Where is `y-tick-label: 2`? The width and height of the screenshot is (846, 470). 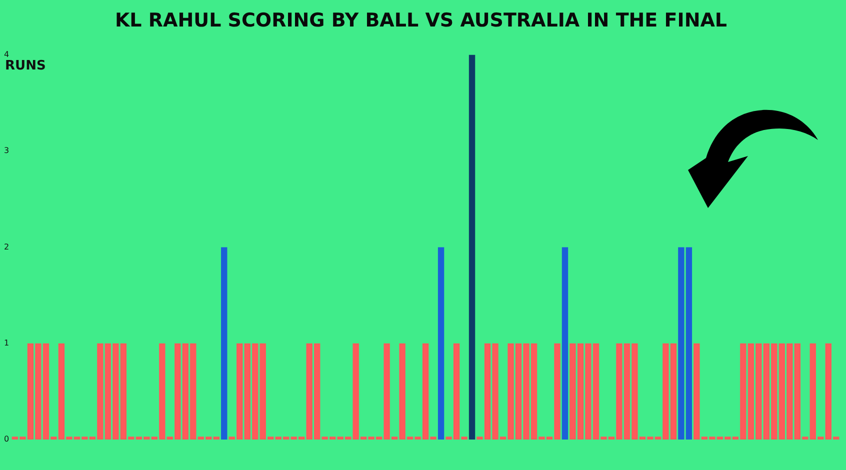 y-tick-label: 2 is located at coordinates (7, 247).